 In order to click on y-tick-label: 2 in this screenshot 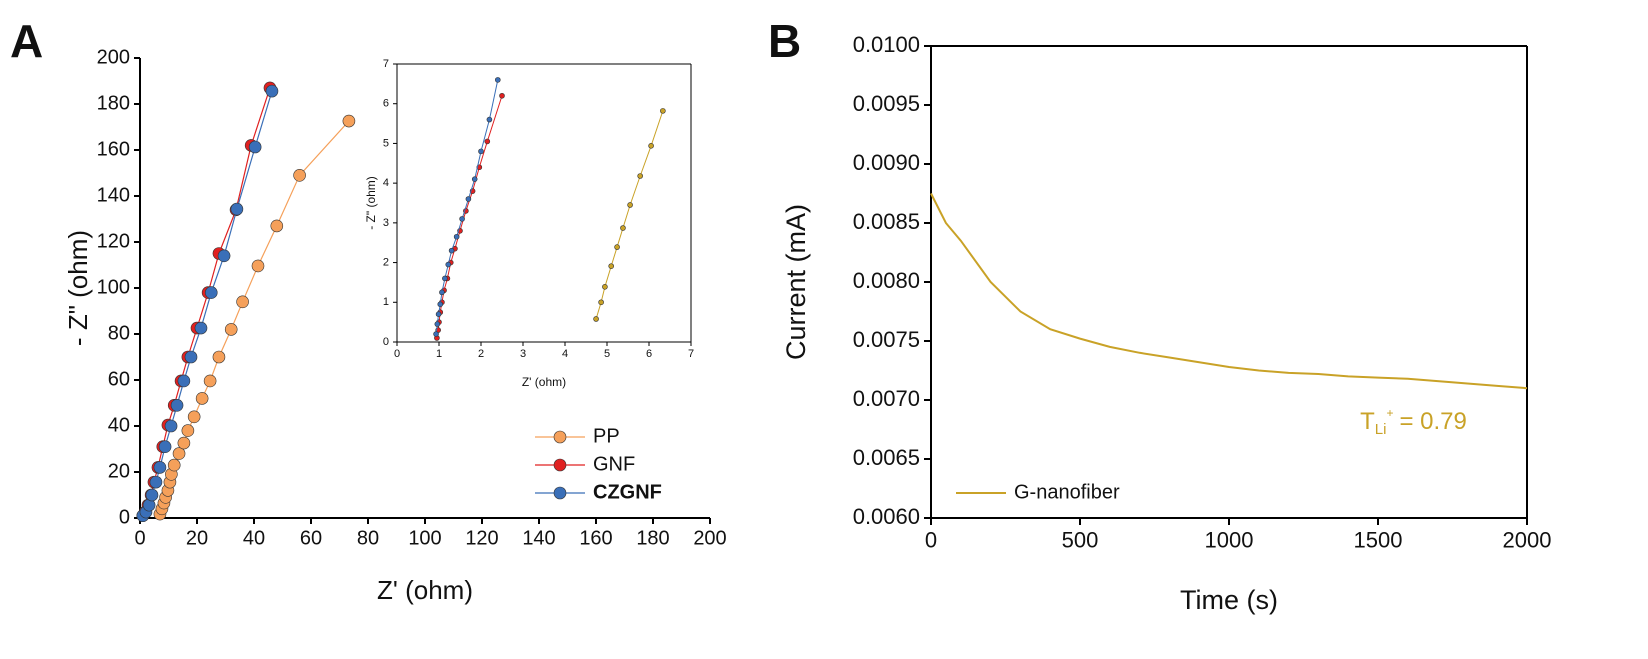, I will do `click(386, 262)`.